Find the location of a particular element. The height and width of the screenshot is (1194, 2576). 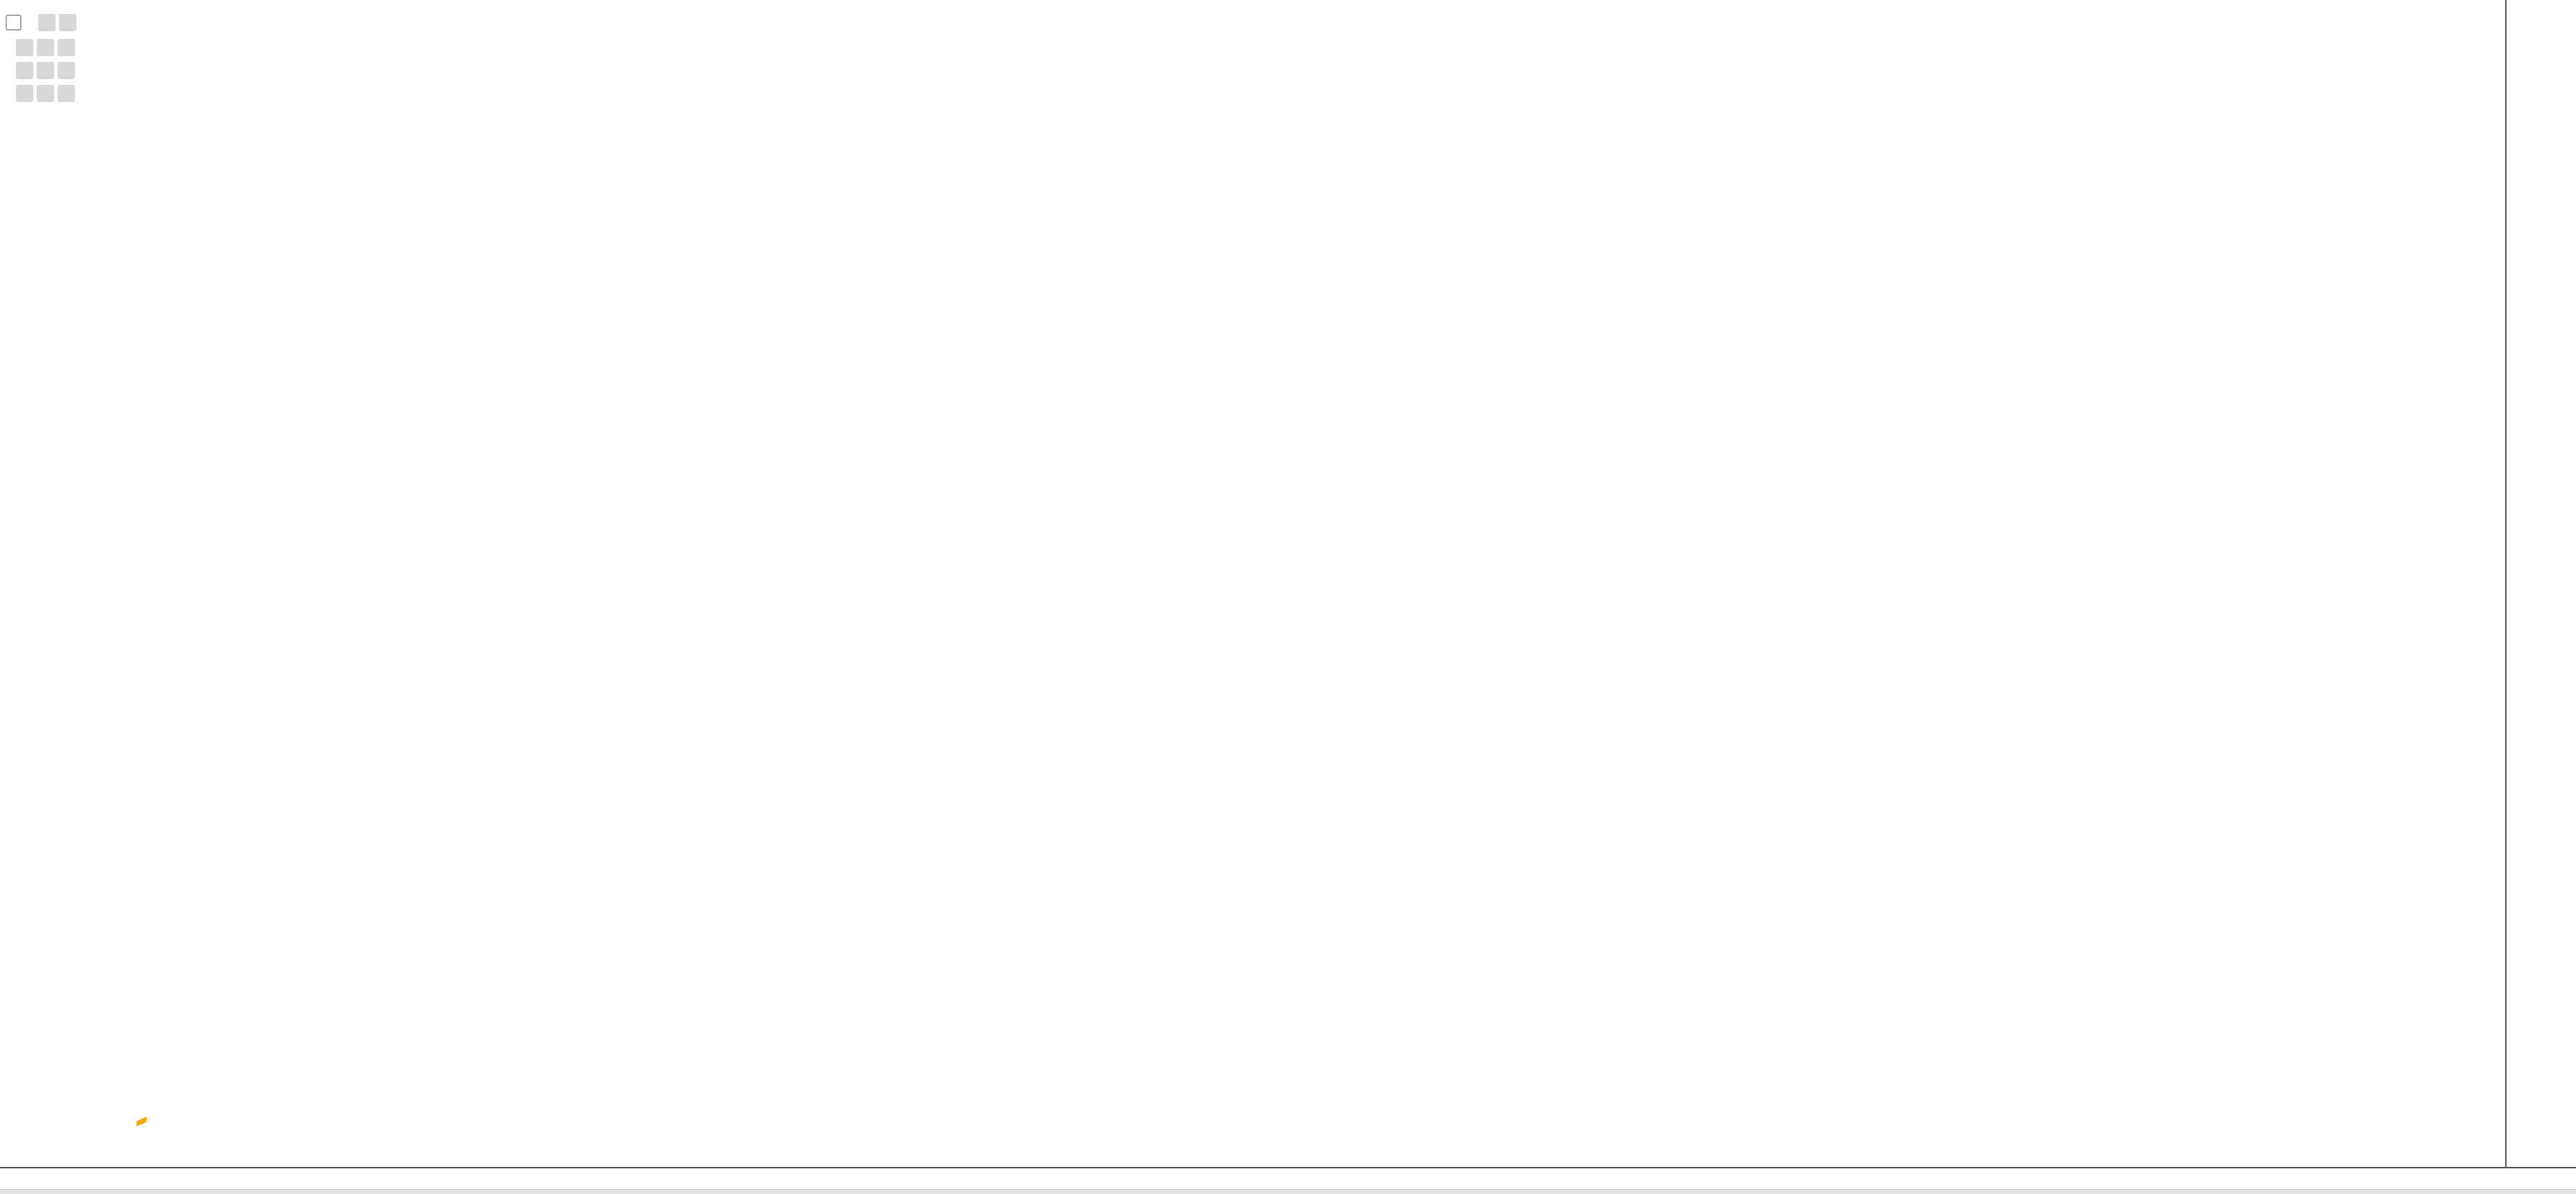

price-axis is located at coordinates (2540, 594).